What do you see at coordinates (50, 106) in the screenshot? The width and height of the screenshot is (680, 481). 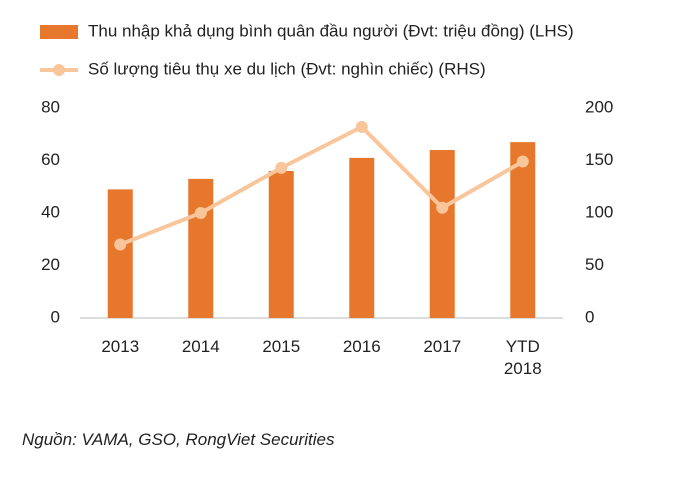 I see `y-tick-label: 80` at bounding box center [50, 106].